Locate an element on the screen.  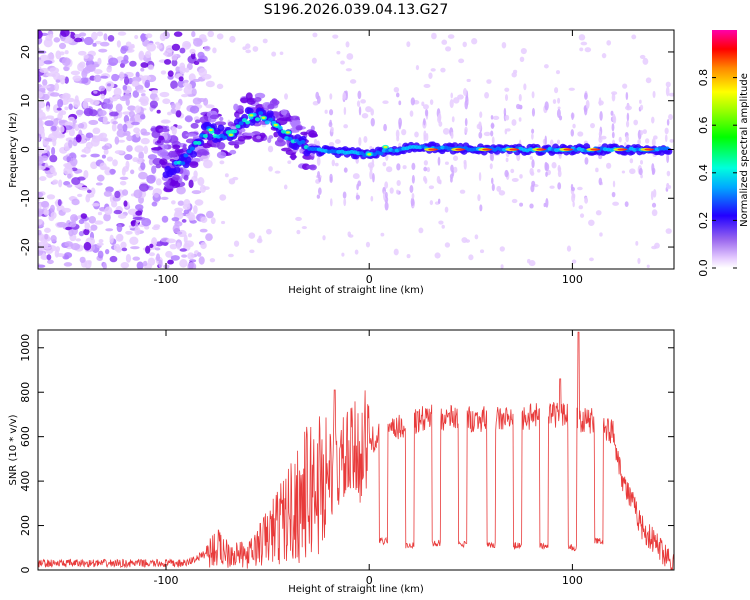
snr-xtick-label: 0 is located at coordinates (369, 580).